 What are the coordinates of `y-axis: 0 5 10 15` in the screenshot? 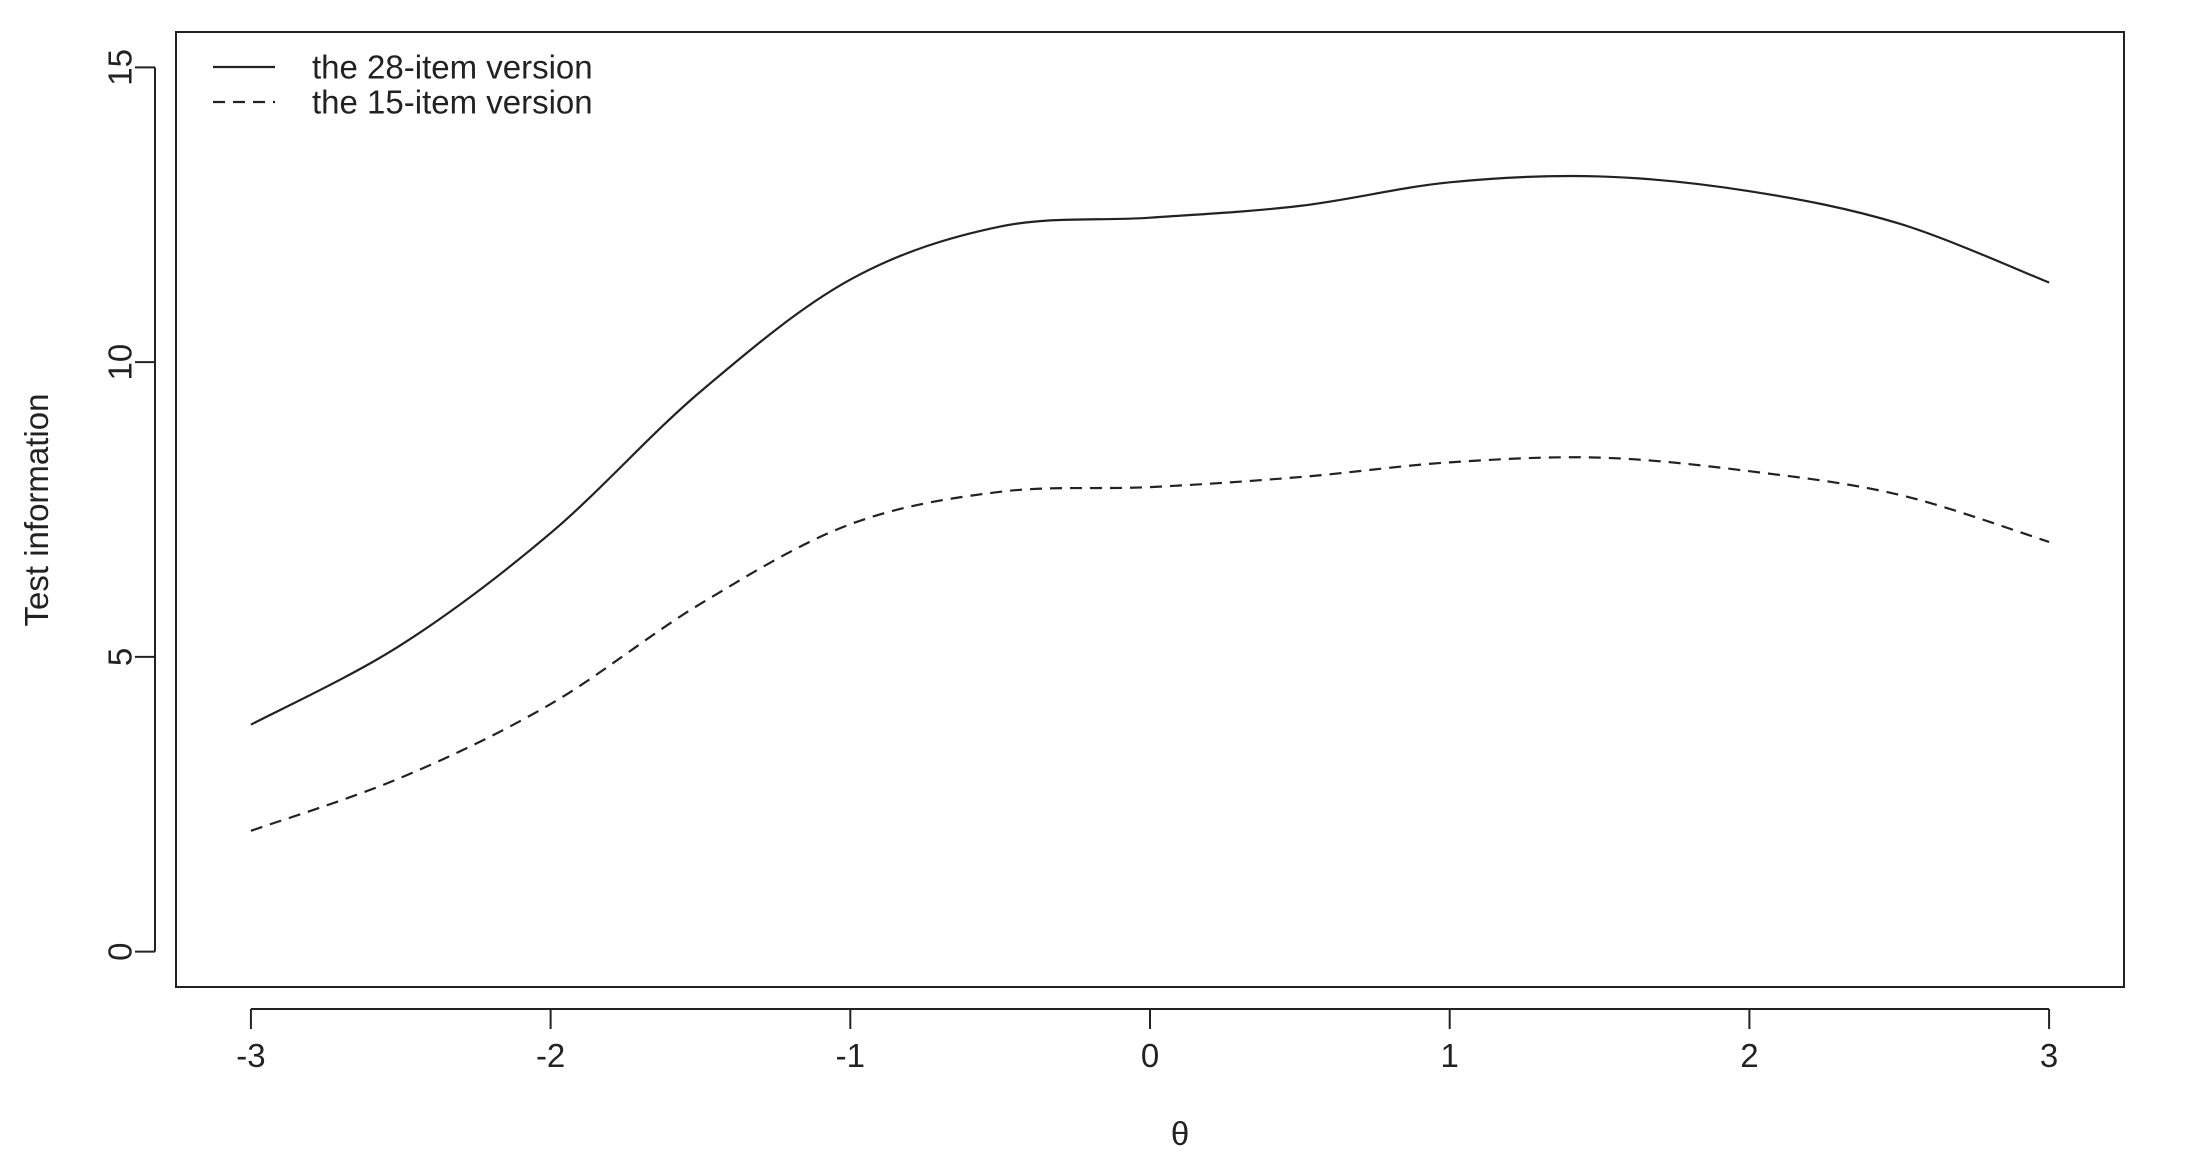 It's located at (129, 505).